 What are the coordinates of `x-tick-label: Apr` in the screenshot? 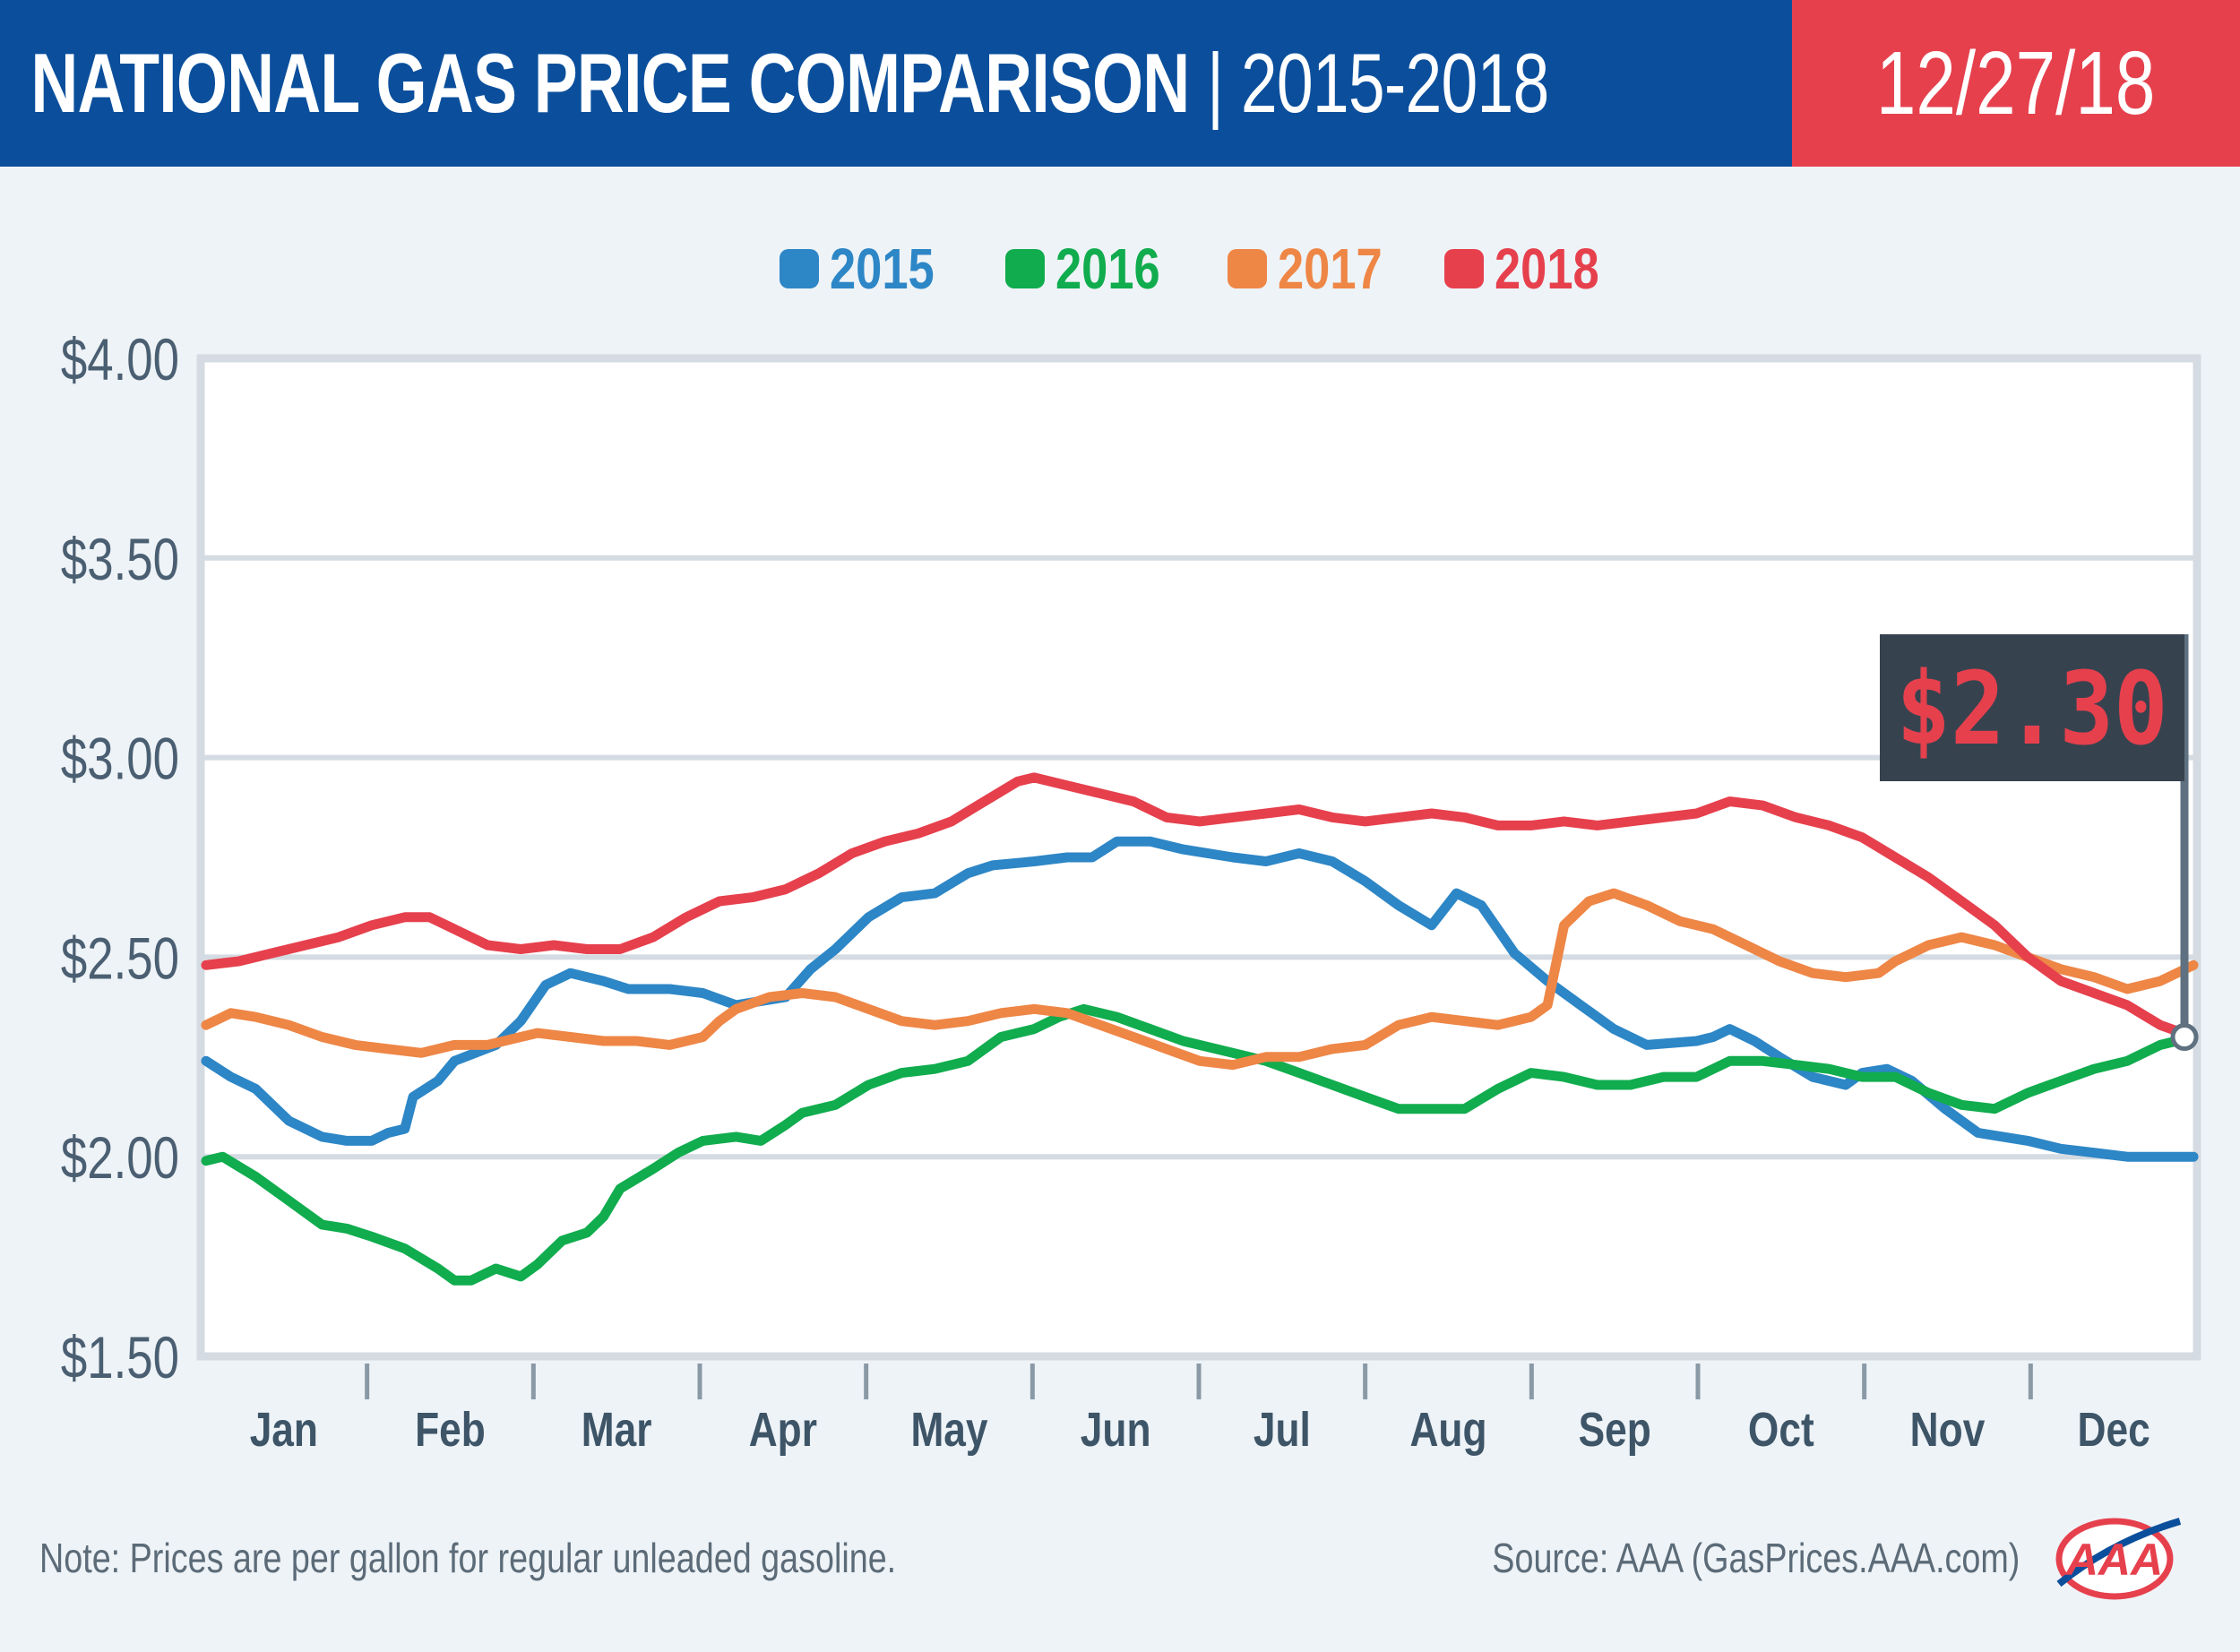 It's located at (783, 1430).